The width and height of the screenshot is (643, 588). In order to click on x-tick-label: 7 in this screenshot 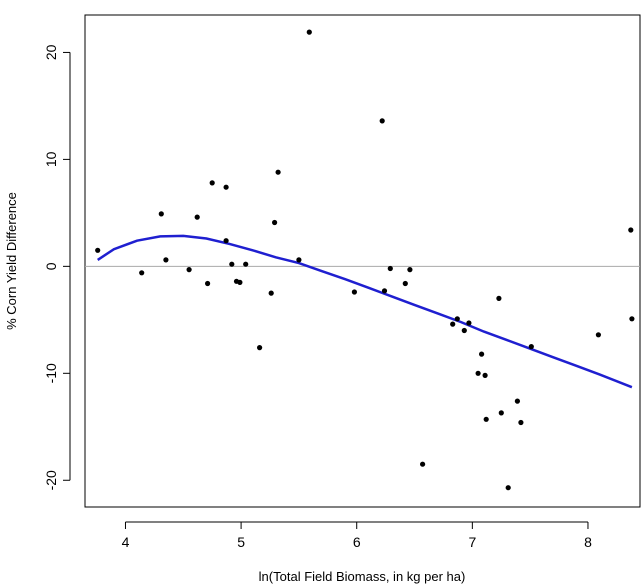, I will do `click(472, 542)`.